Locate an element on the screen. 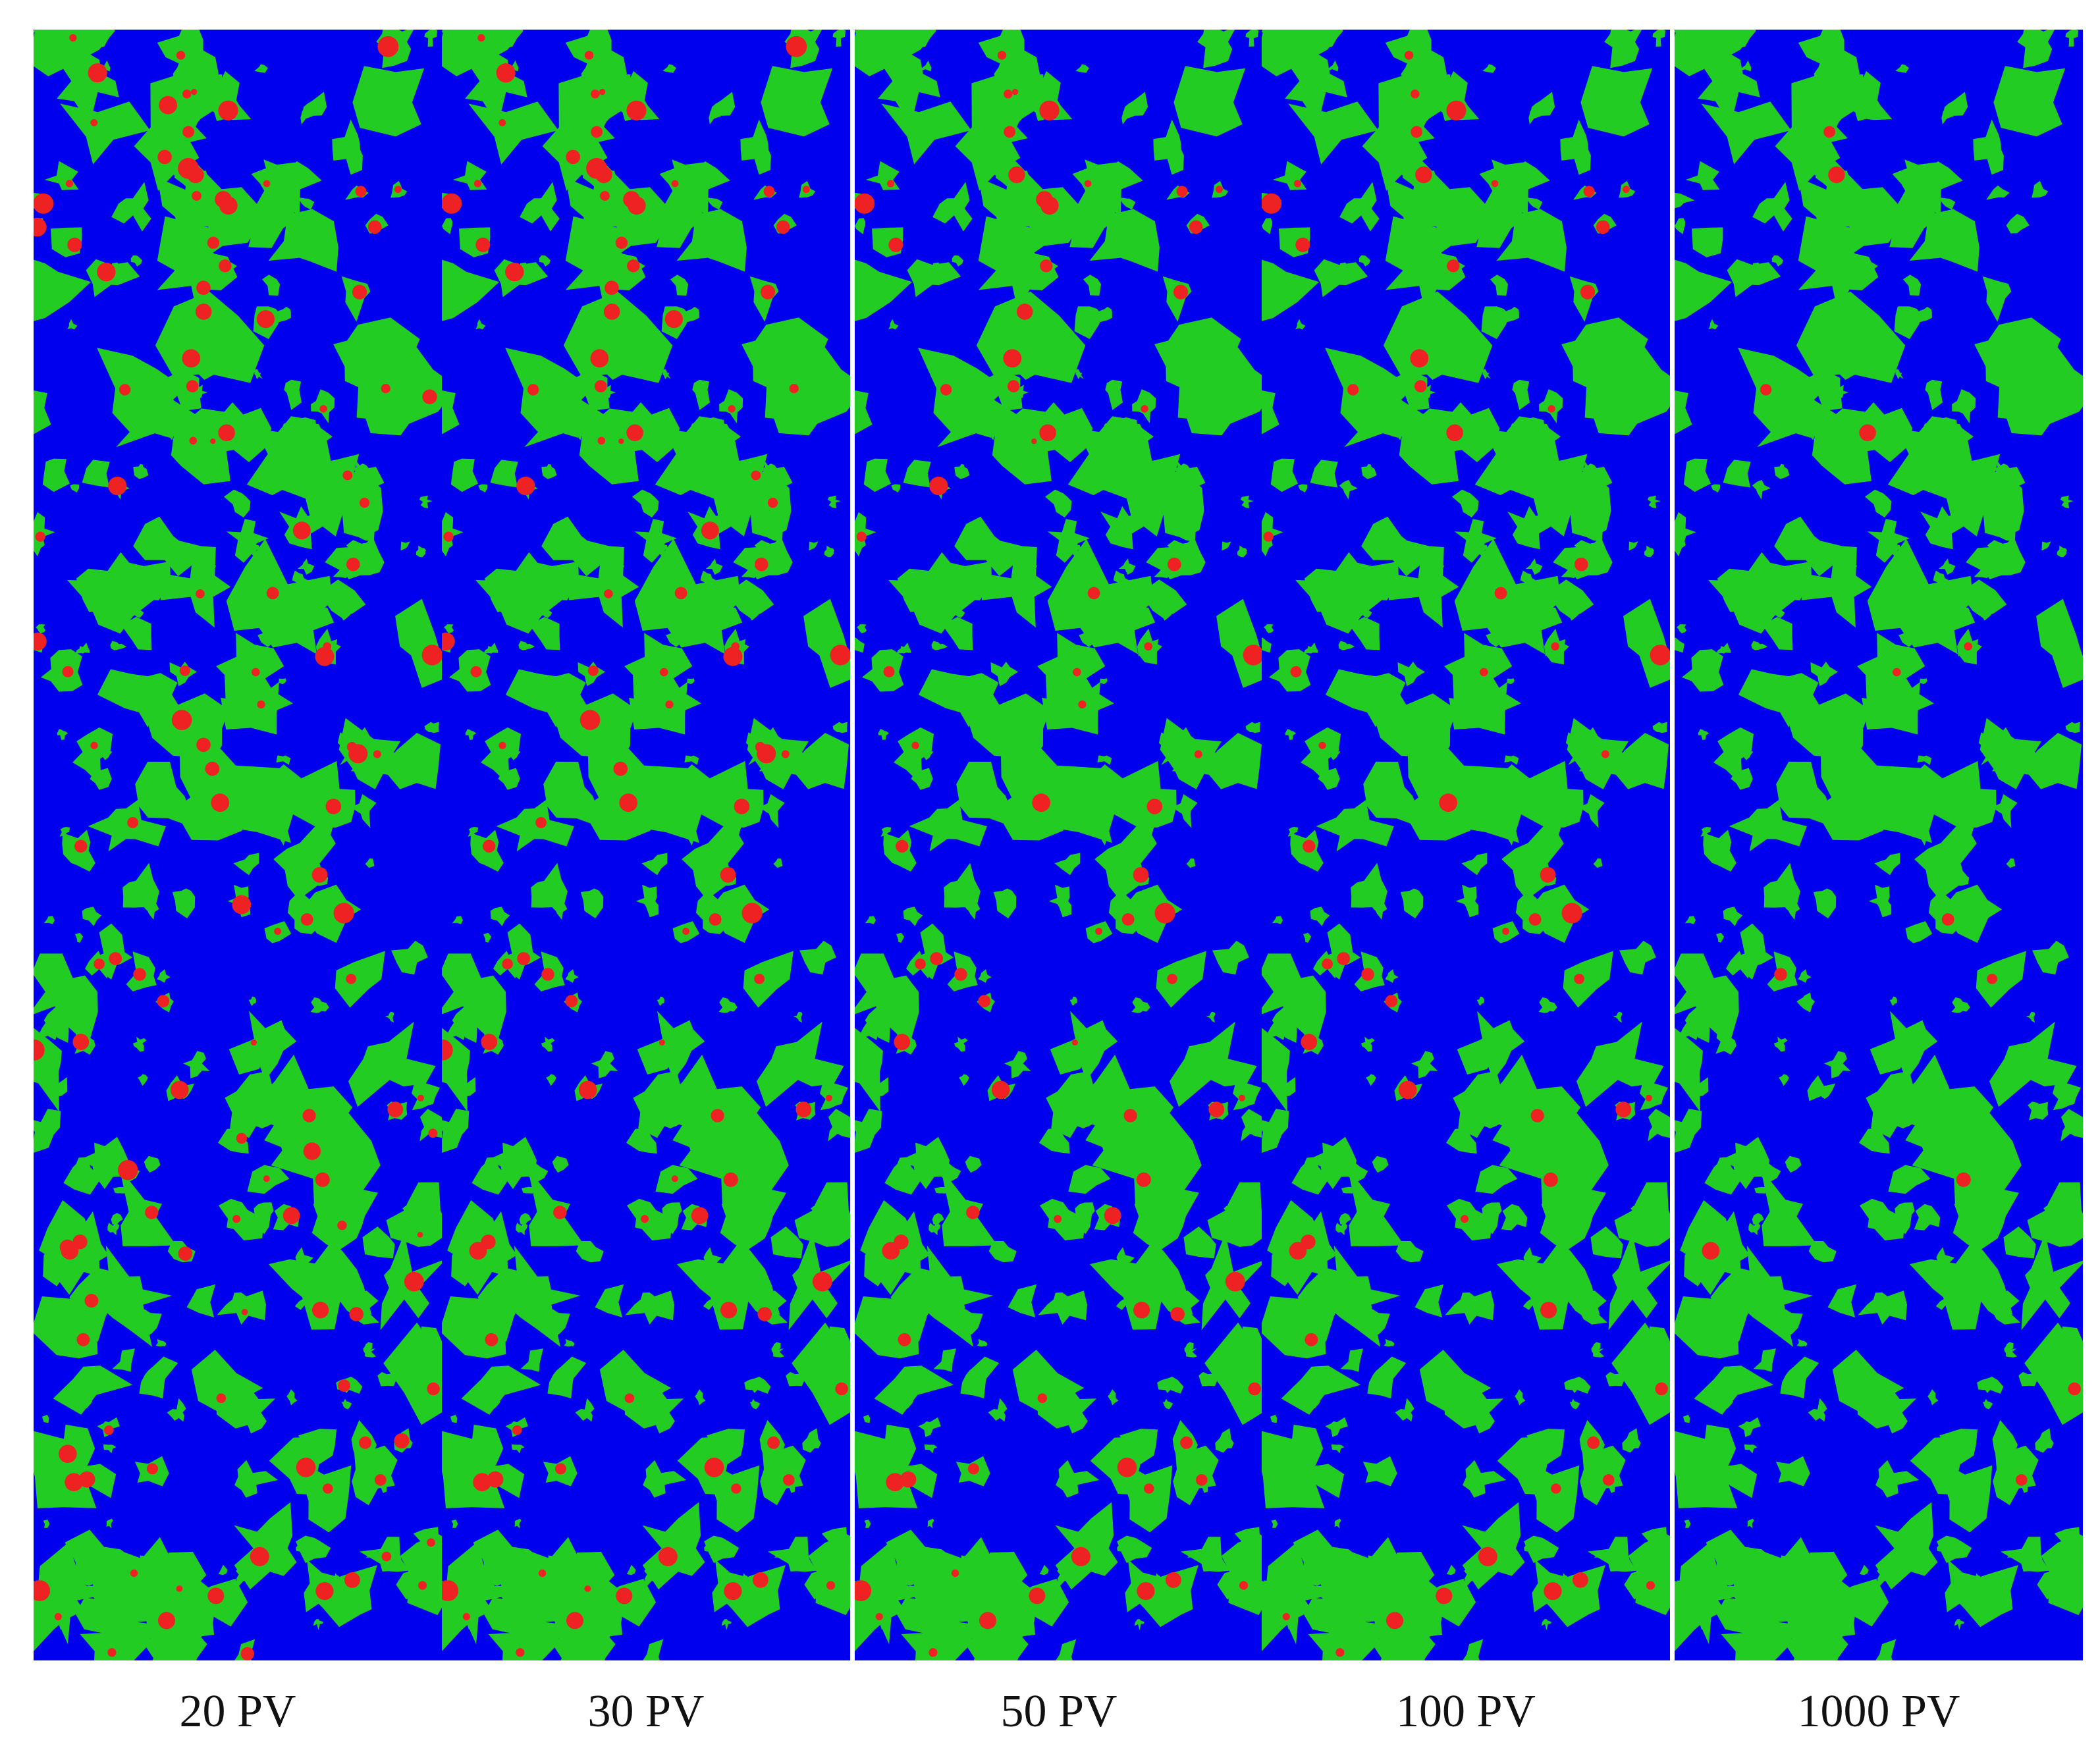  panel-label: 100 PV is located at coordinates (1466, 1711).